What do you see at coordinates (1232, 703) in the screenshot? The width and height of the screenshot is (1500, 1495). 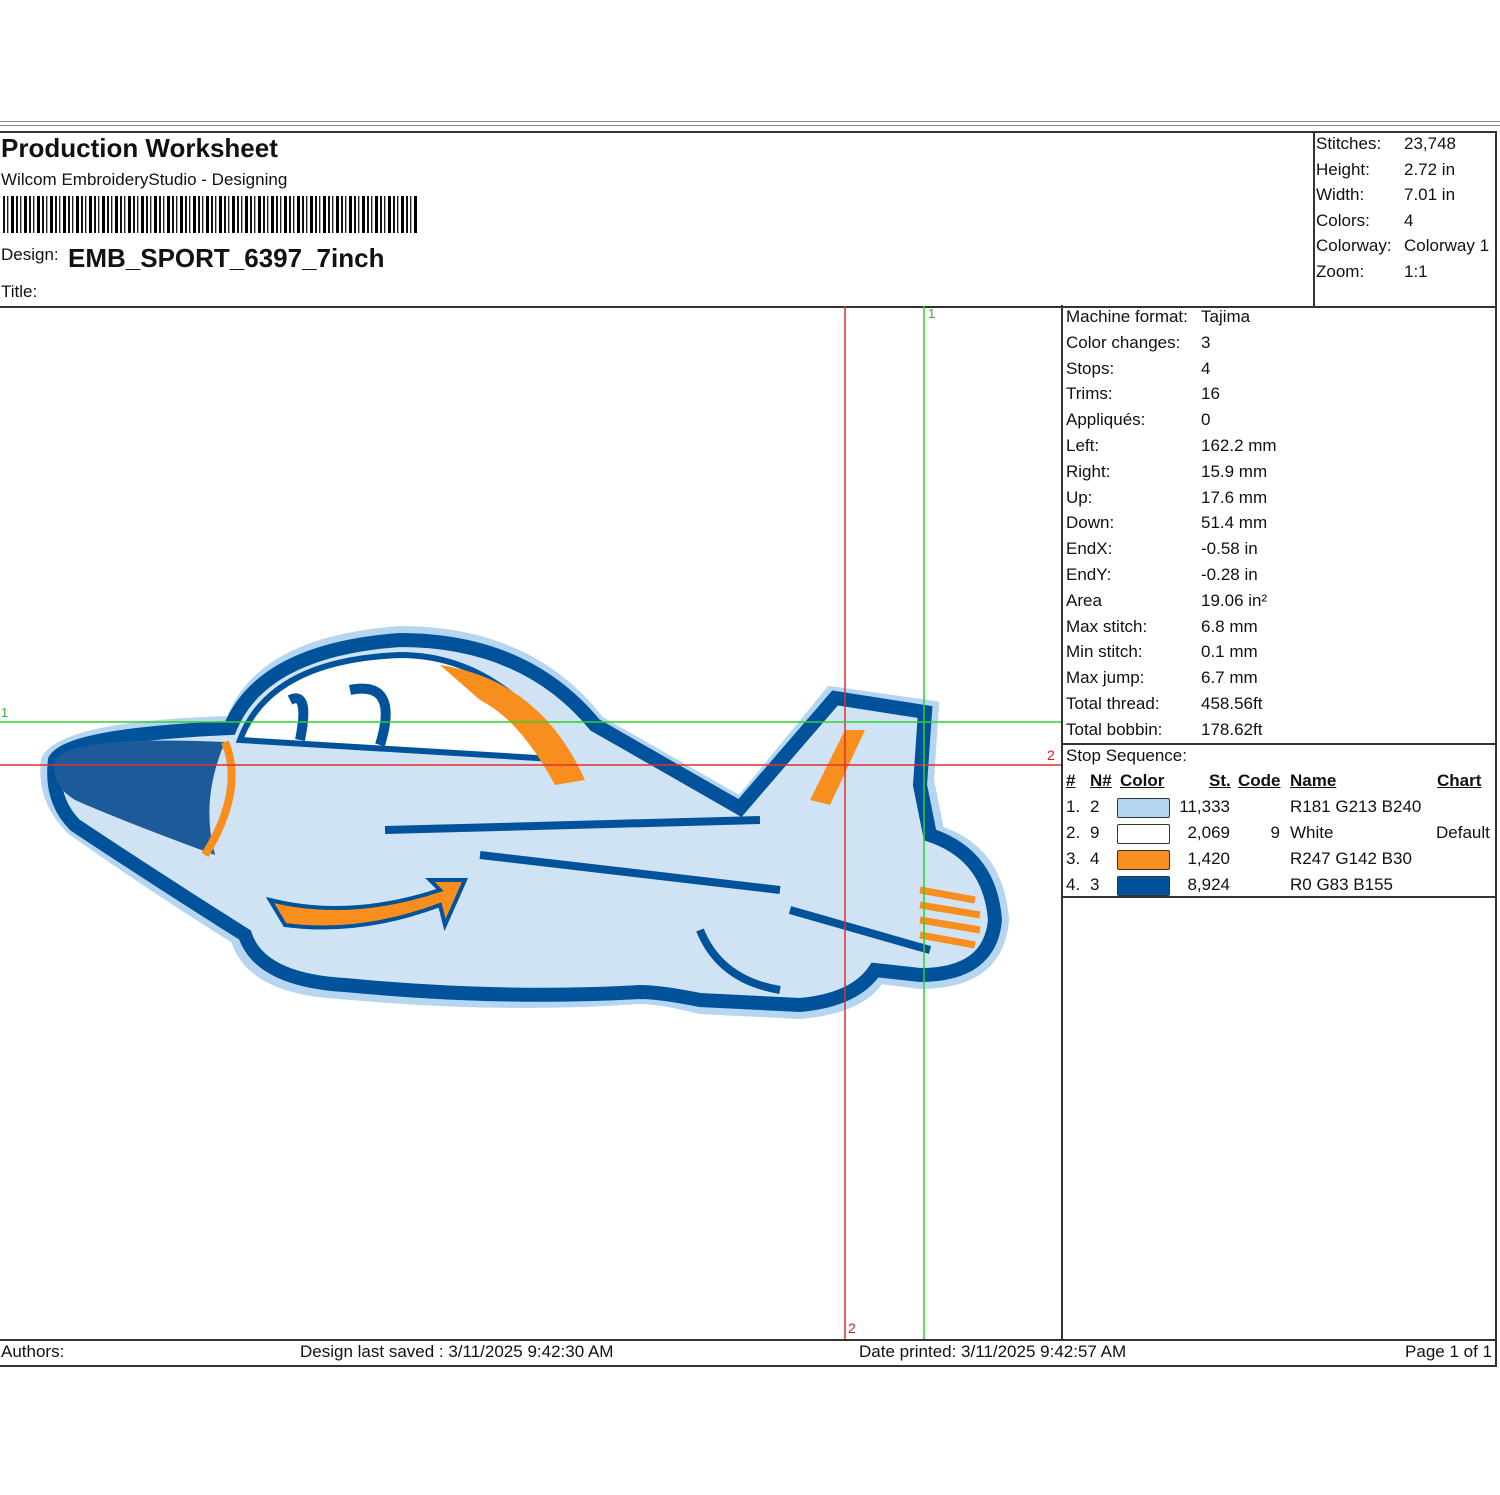 I see `detail-value: 458.56ft` at bounding box center [1232, 703].